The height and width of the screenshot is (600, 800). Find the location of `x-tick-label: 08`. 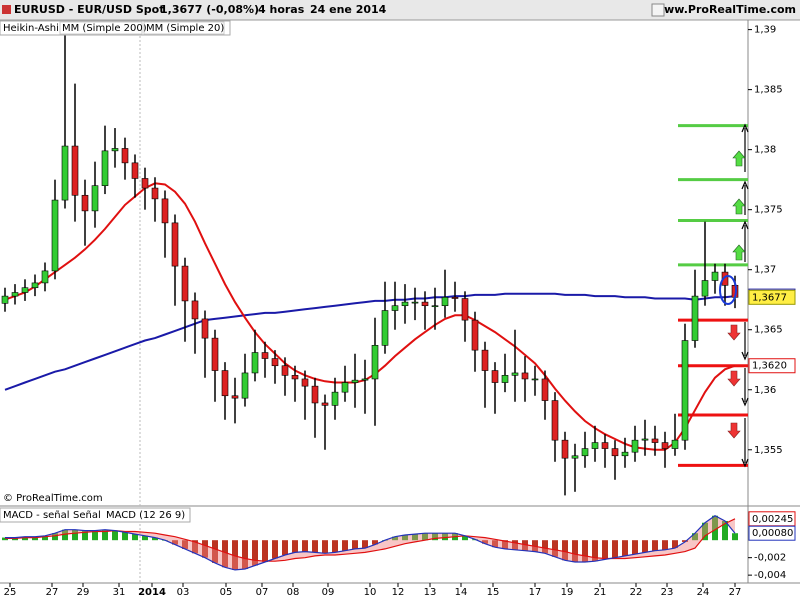

x-tick-label: 08 is located at coordinates (293, 592).